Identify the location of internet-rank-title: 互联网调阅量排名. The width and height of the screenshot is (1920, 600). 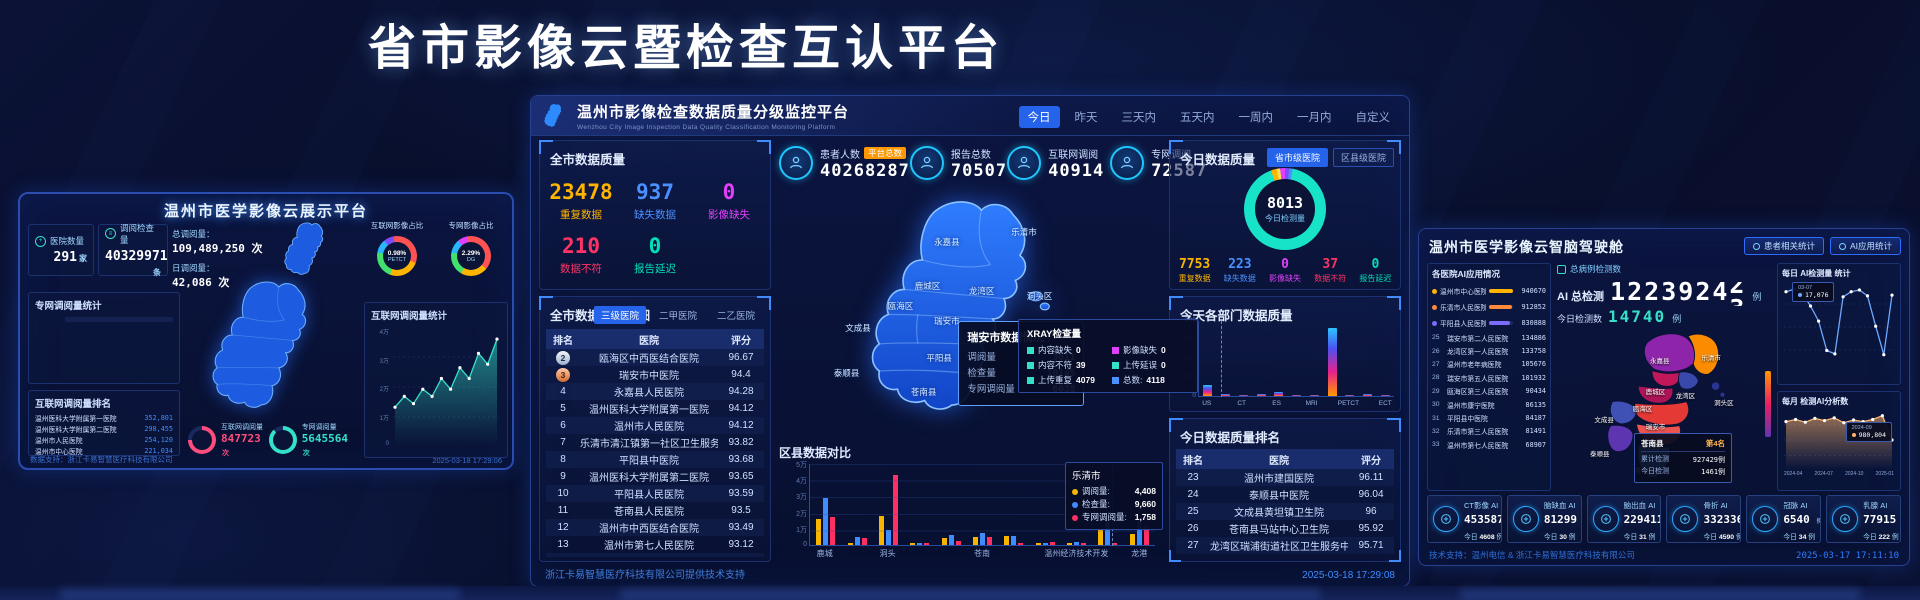
(73, 404).